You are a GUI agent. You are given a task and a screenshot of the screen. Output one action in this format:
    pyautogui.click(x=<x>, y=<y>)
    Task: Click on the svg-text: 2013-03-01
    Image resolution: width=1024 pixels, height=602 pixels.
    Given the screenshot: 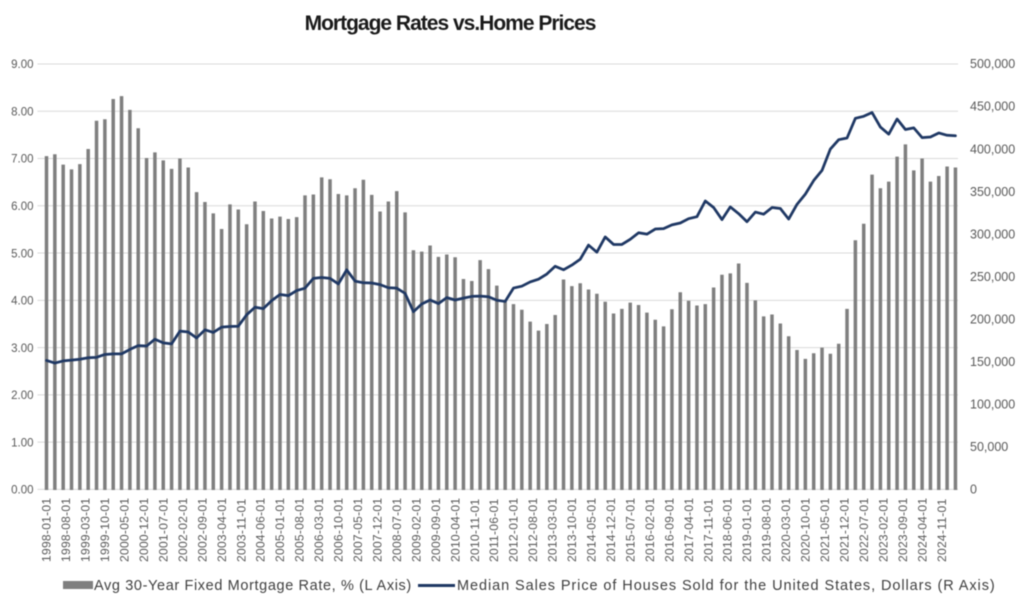 What is the action you would take?
    pyautogui.click(x=553, y=530)
    